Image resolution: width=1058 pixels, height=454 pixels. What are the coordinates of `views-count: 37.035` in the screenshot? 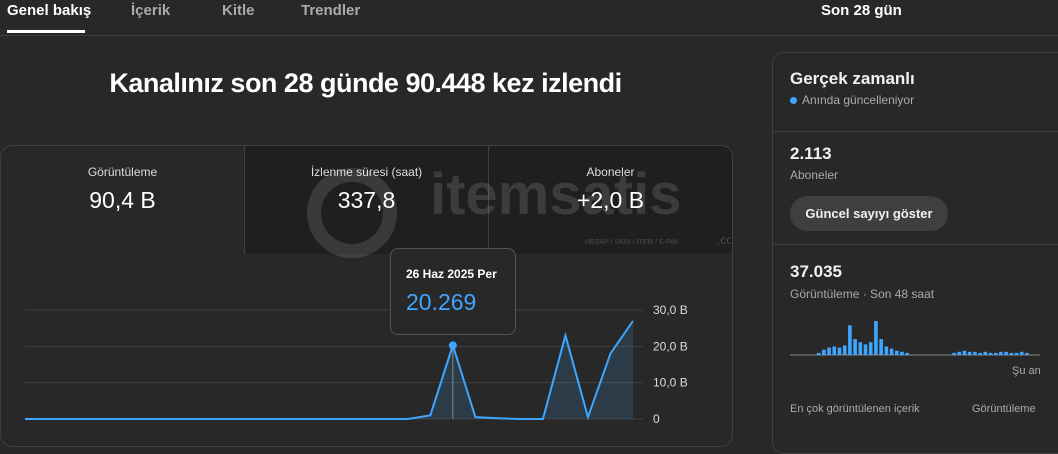 It's located at (816, 271).